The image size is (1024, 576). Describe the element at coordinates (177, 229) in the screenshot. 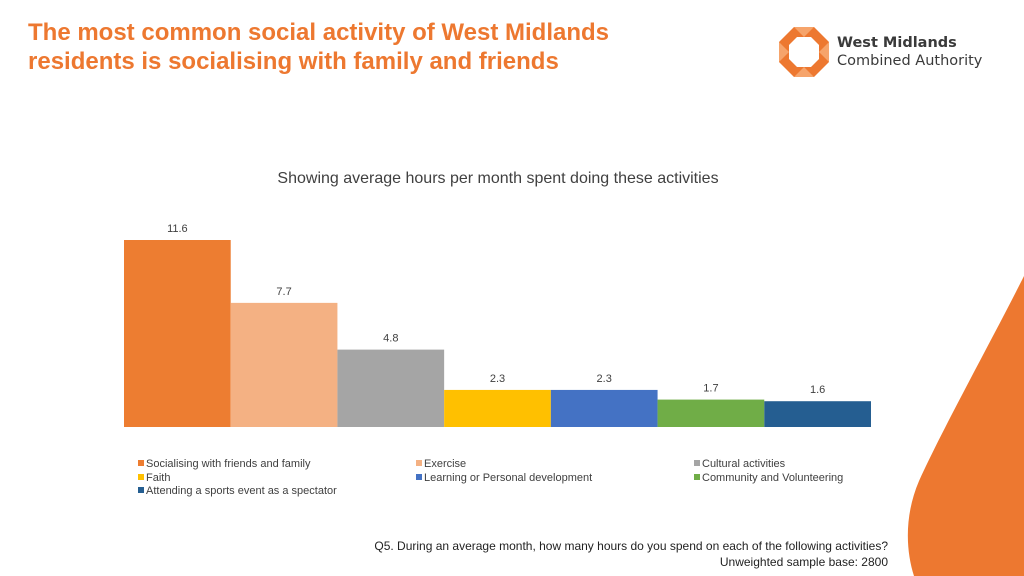

I see `data-label: 11.6` at that location.